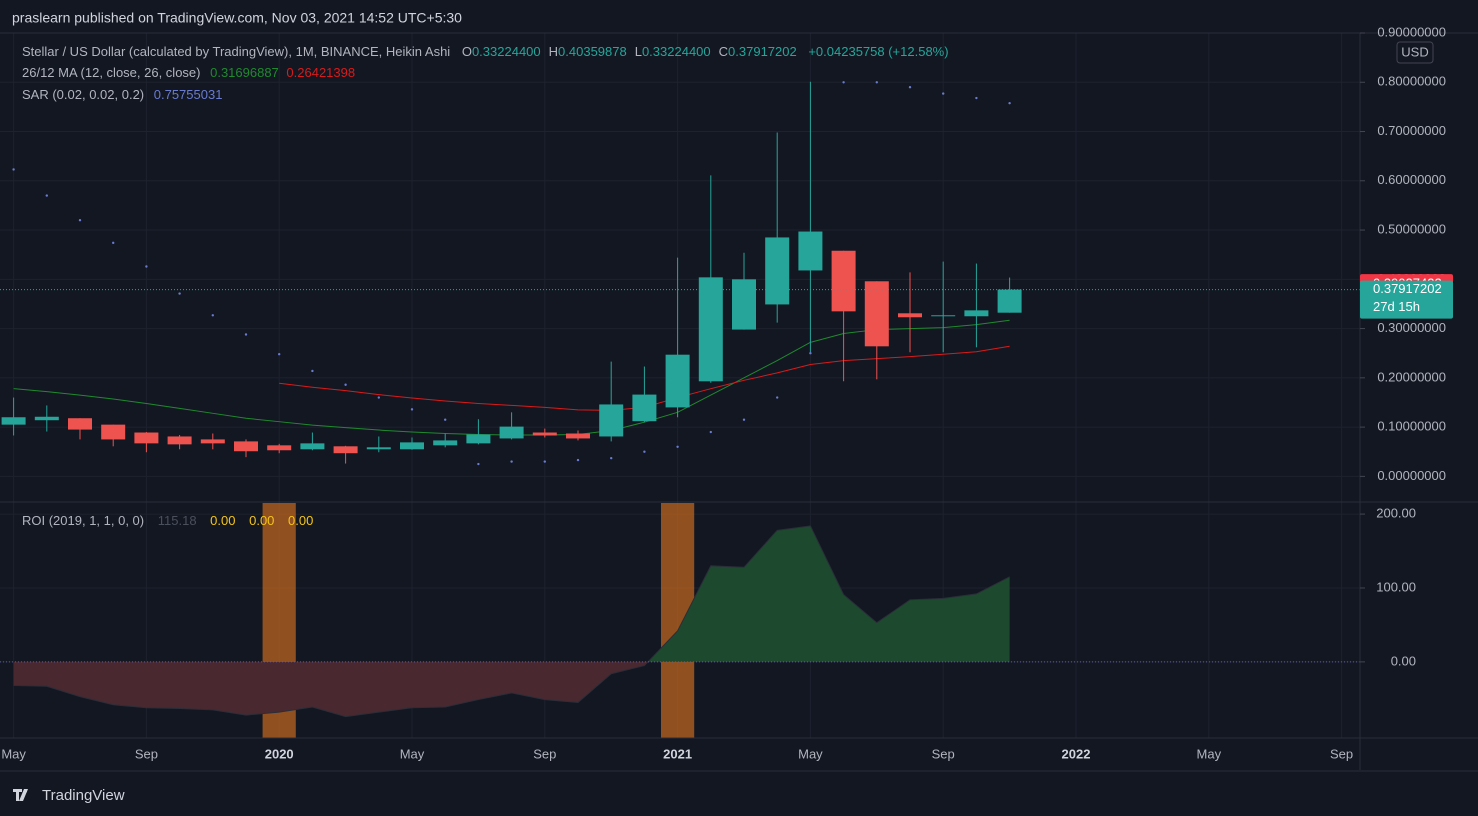 The image size is (1478, 816). I want to click on sar-name: SAR (0.02, 0.02, 0.2), so click(83, 94).